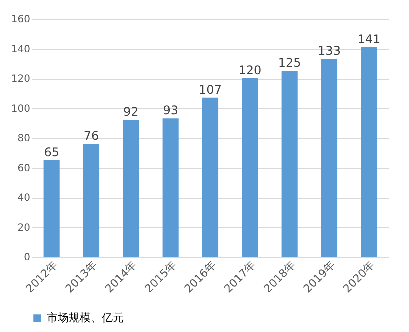 Image resolution: width=409 pixels, height=332 pixels. I want to click on y-tick-label: 60, so click(24, 168).